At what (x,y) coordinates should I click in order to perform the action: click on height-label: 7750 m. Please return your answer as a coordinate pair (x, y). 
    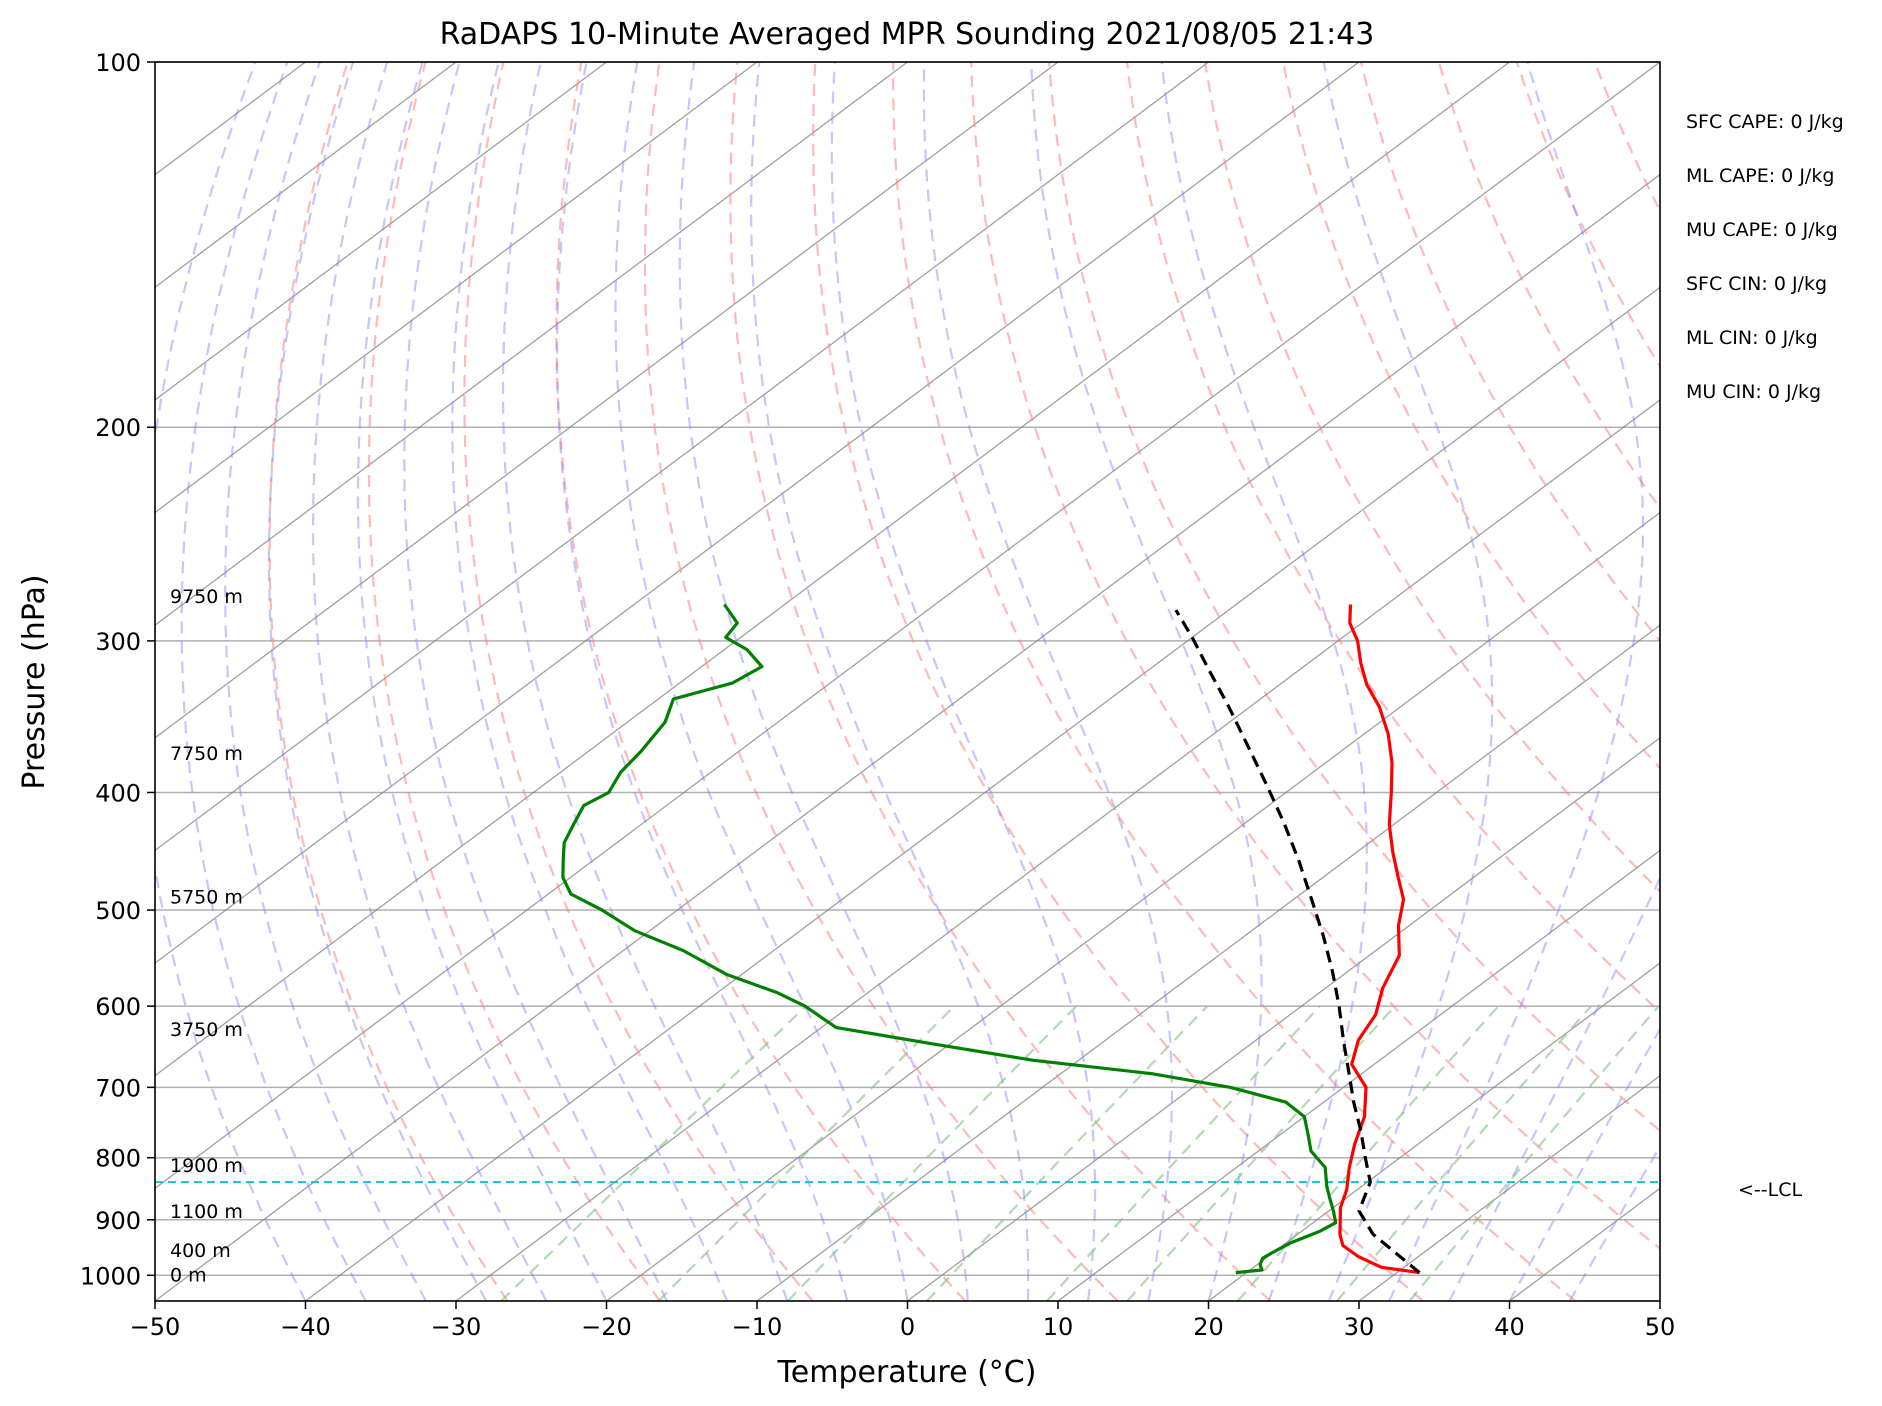
    Looking at the image, I should click on (206, 754).